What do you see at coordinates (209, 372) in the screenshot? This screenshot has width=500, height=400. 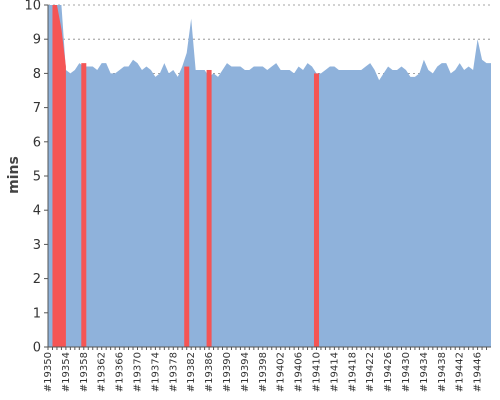 I see `x-tick-label: #19386` at bounding box center [209, 372].